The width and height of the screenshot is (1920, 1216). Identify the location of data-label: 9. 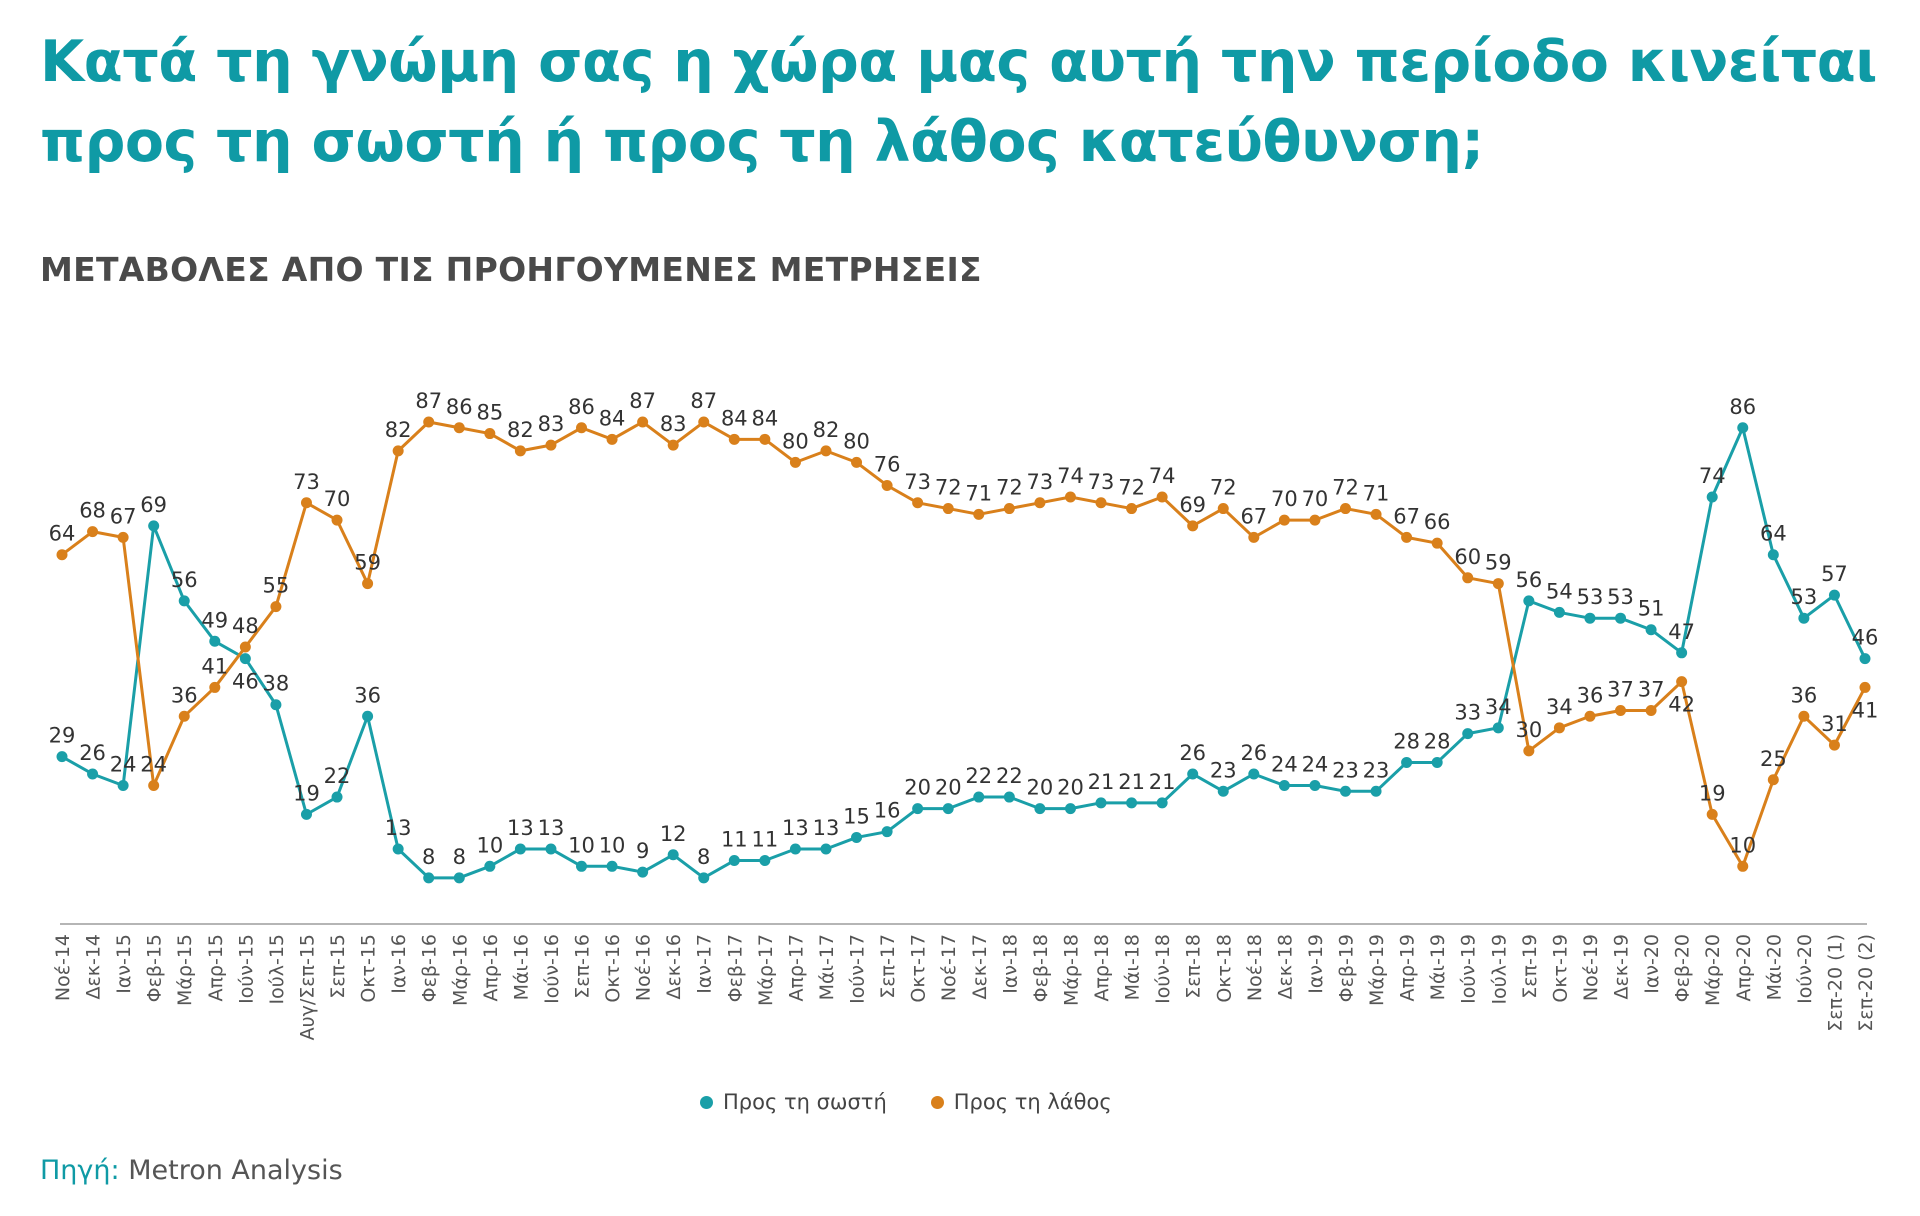
(642, 851).